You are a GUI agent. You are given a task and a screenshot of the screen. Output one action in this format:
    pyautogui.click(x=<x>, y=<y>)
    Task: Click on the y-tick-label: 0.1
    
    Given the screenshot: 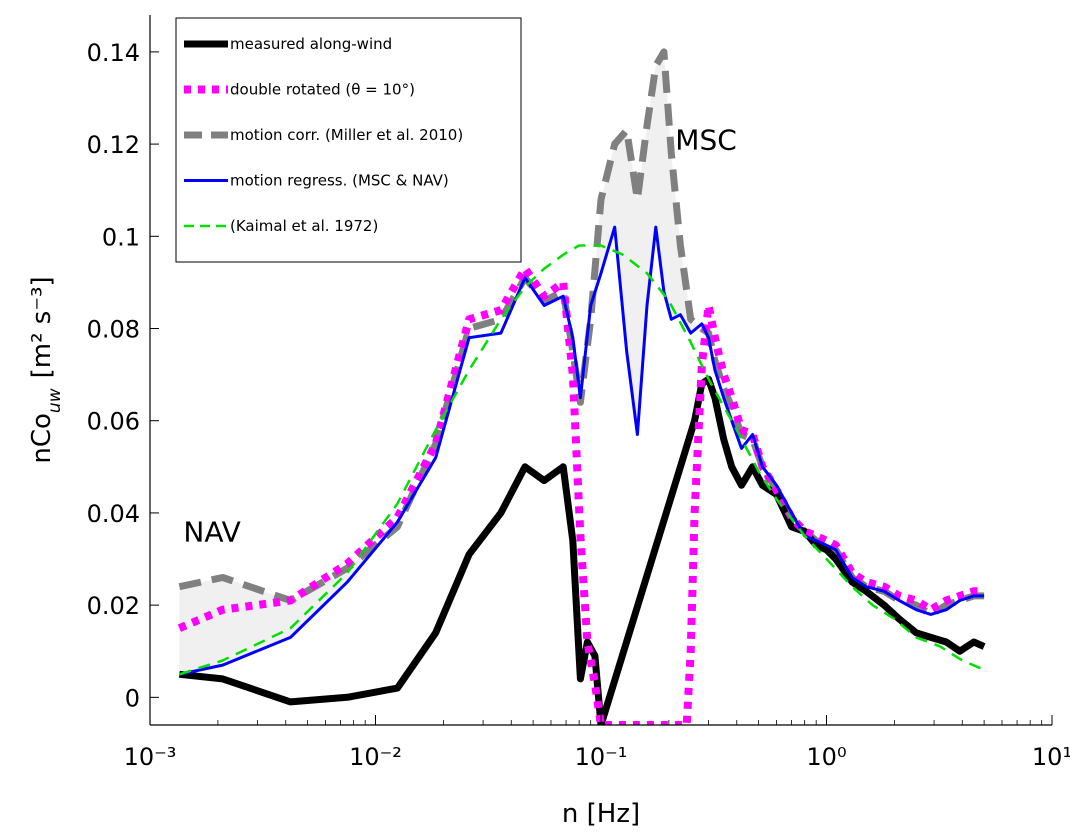 What is the action you would take?
    pyautogui.click(x=121, y=237)
    